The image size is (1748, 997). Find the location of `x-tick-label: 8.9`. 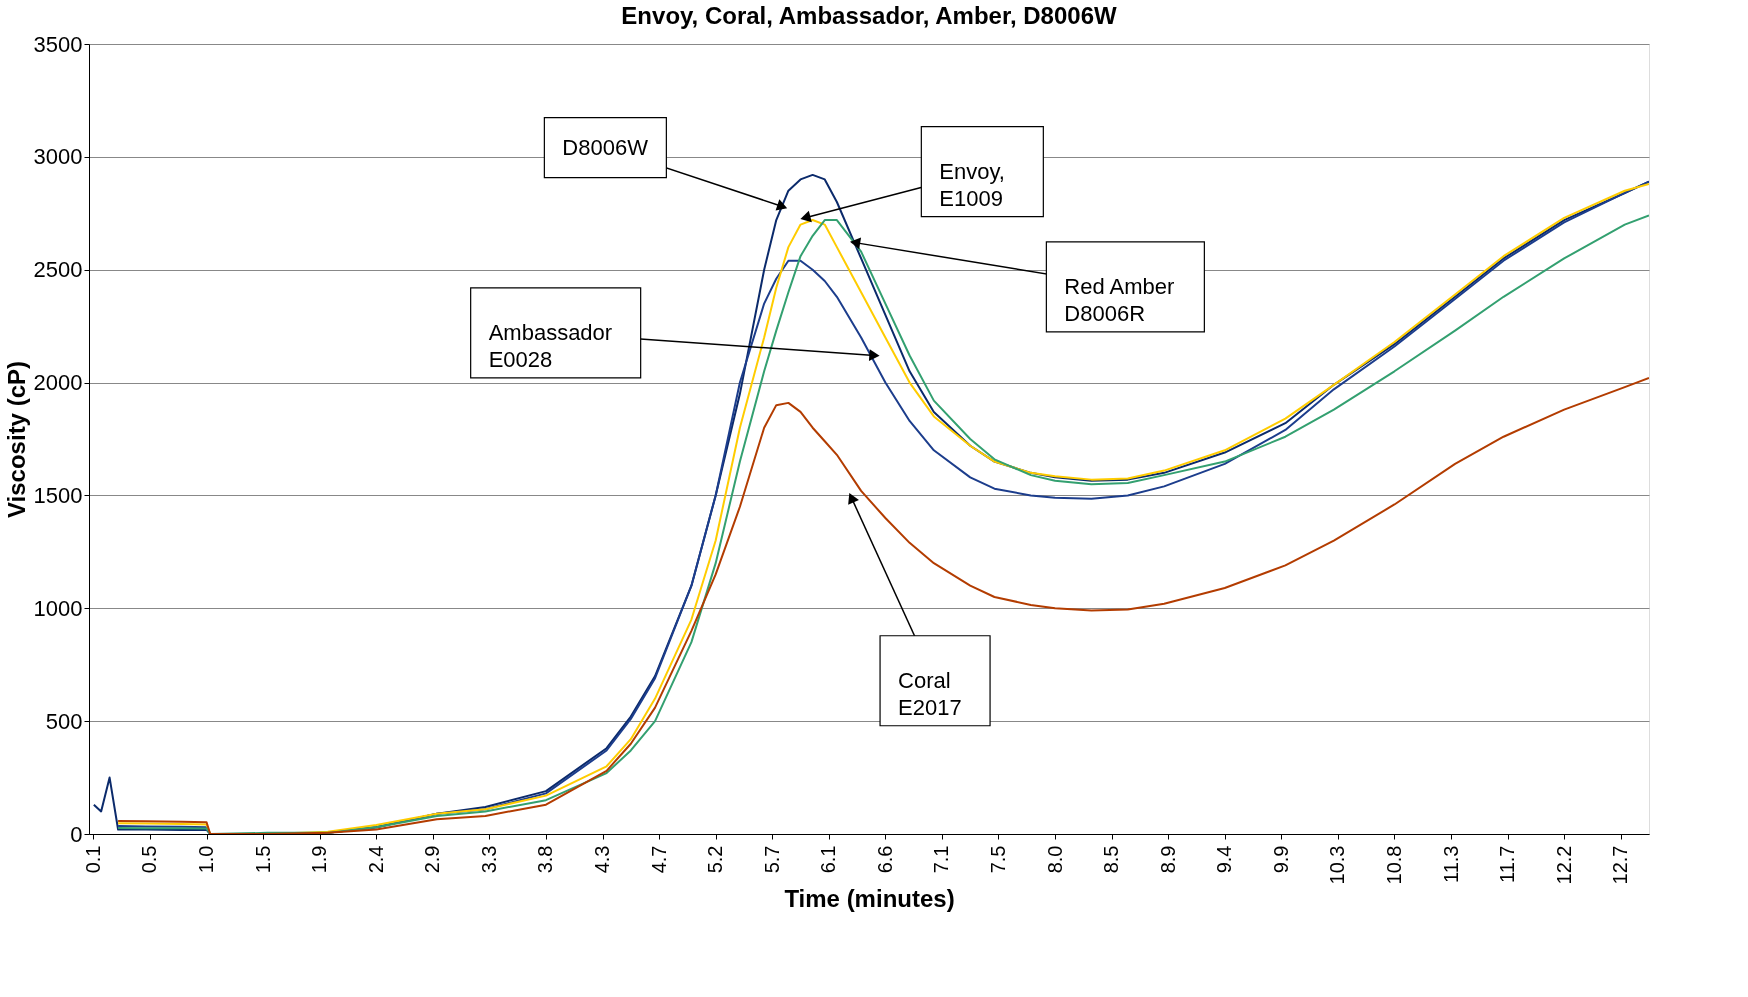

x-tick-label: 8.9 is located at coordinates (1167, 859).